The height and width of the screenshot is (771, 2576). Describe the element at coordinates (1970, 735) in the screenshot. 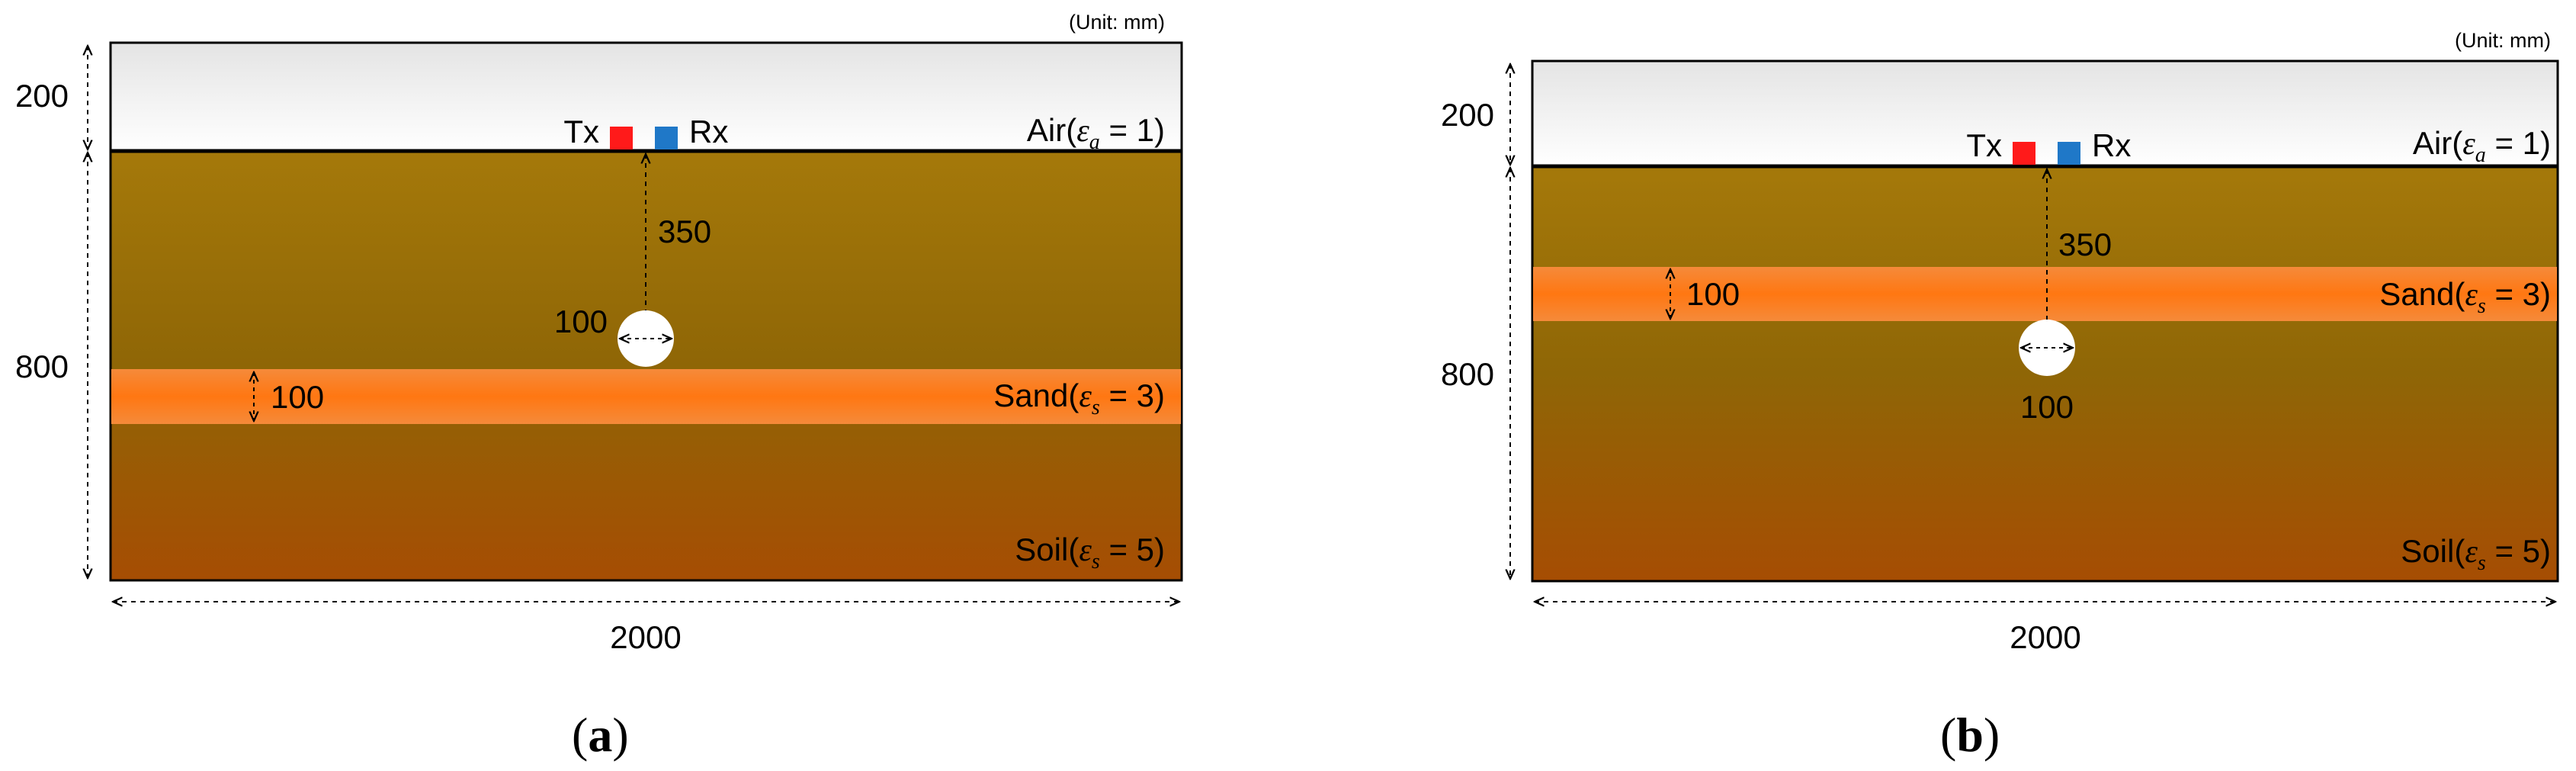

I see `panel-caption: (b)` at that location.